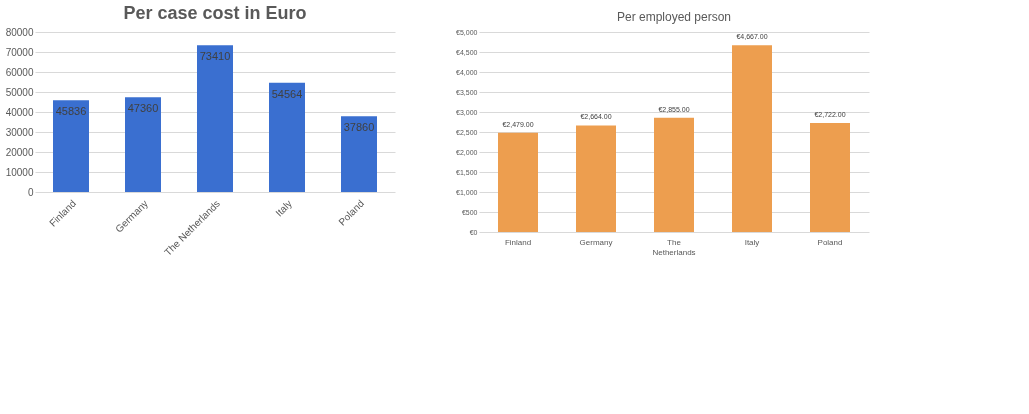  What do you see at coordinates (19, 152) in the screenshot?
I see `y-tick-label: 20000` at bounding box center [19, 152].